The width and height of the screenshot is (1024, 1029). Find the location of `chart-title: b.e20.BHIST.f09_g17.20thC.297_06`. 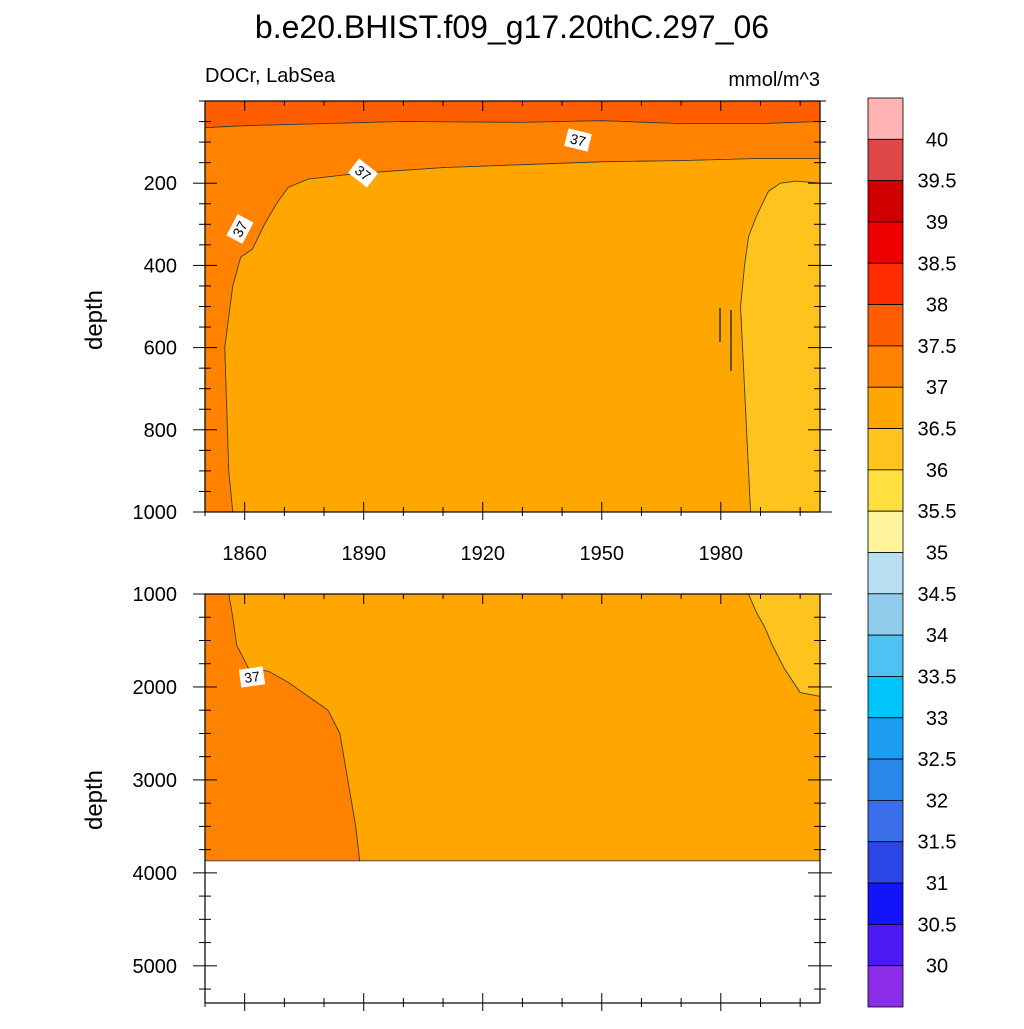

chart-title: b.e20.BHIST.f09_g17.20thC.297_06 is located at coordinates (512, 27).